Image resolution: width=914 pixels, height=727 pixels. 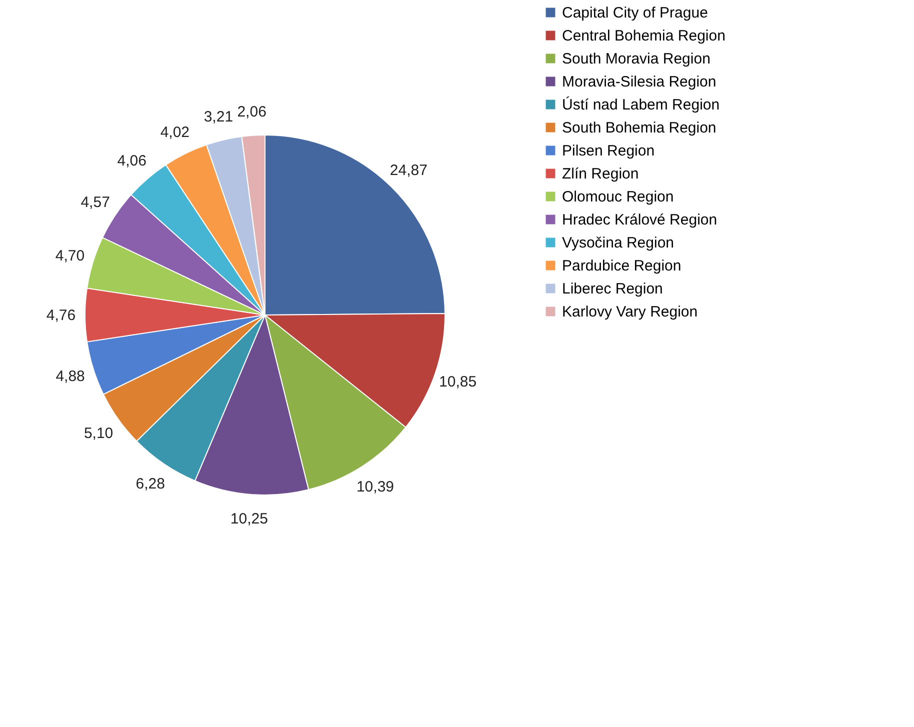 What do you see at coordinates (70, 376) in the screenshot?
I see `data-label: 4,88` at bounding box center [70, 376].